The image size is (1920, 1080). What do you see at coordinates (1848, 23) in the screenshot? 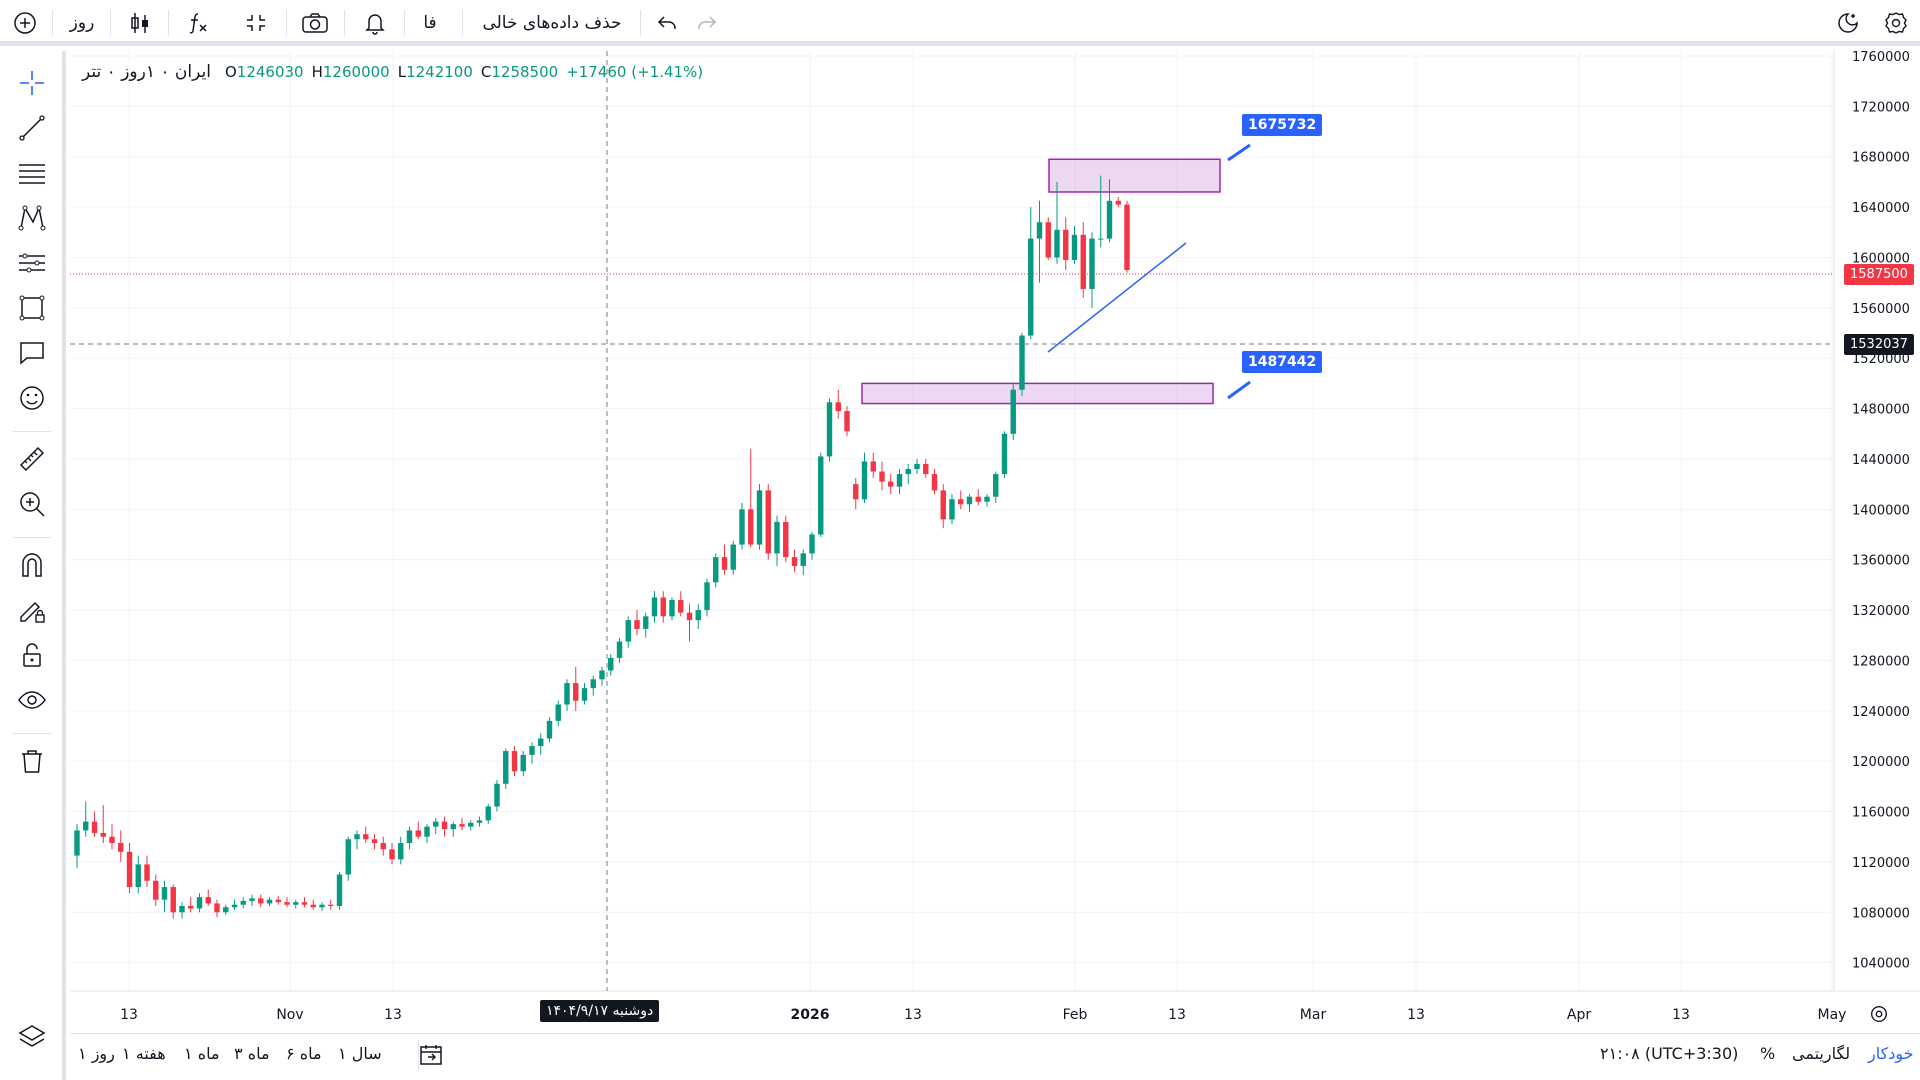
I see `magic-theme-icon` at bounding box center [1848, 23].